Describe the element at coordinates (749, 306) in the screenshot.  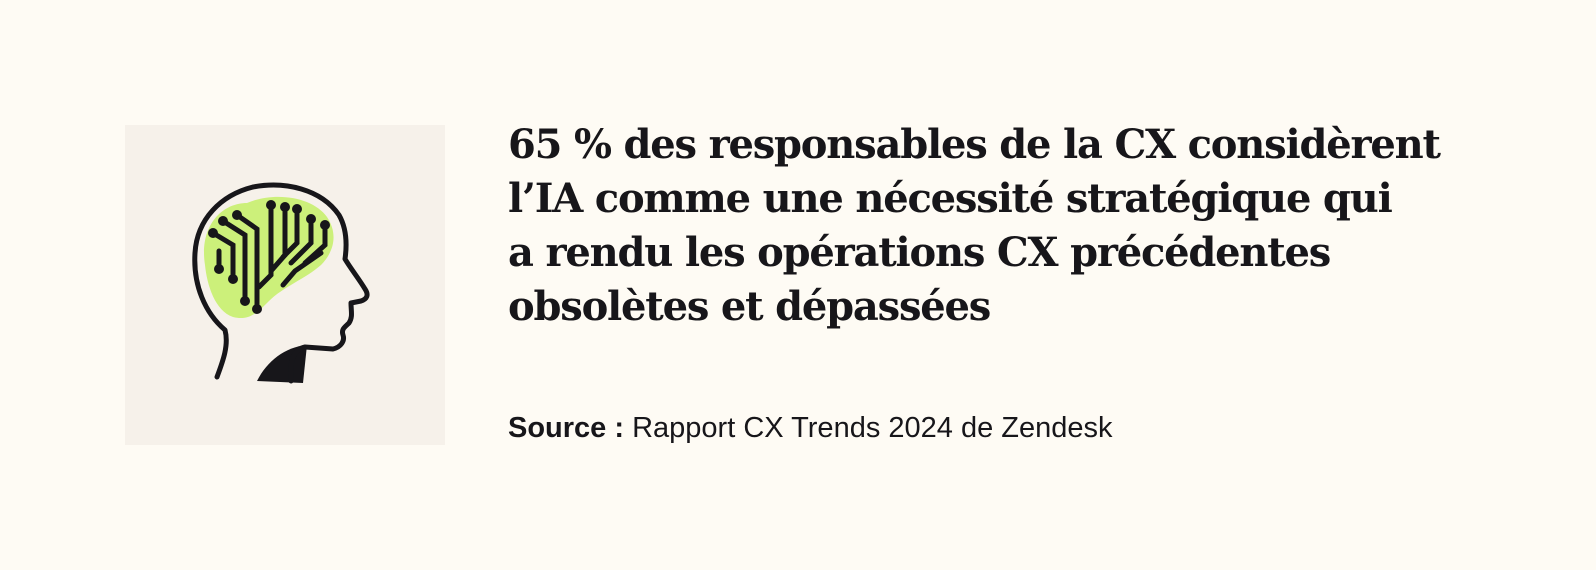
I see `headline-line: obsolètes et dépassées` at that location.